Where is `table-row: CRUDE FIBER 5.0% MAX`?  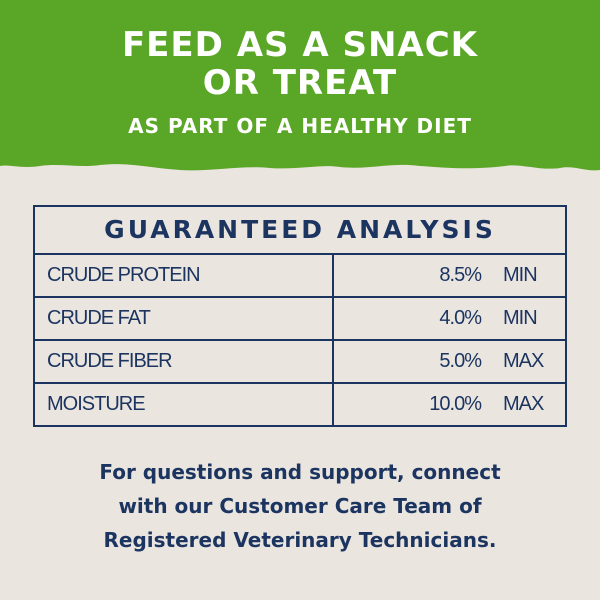
table-row: CRUDE FIBER 5.0% MAX is located at coordinates (300, 362).